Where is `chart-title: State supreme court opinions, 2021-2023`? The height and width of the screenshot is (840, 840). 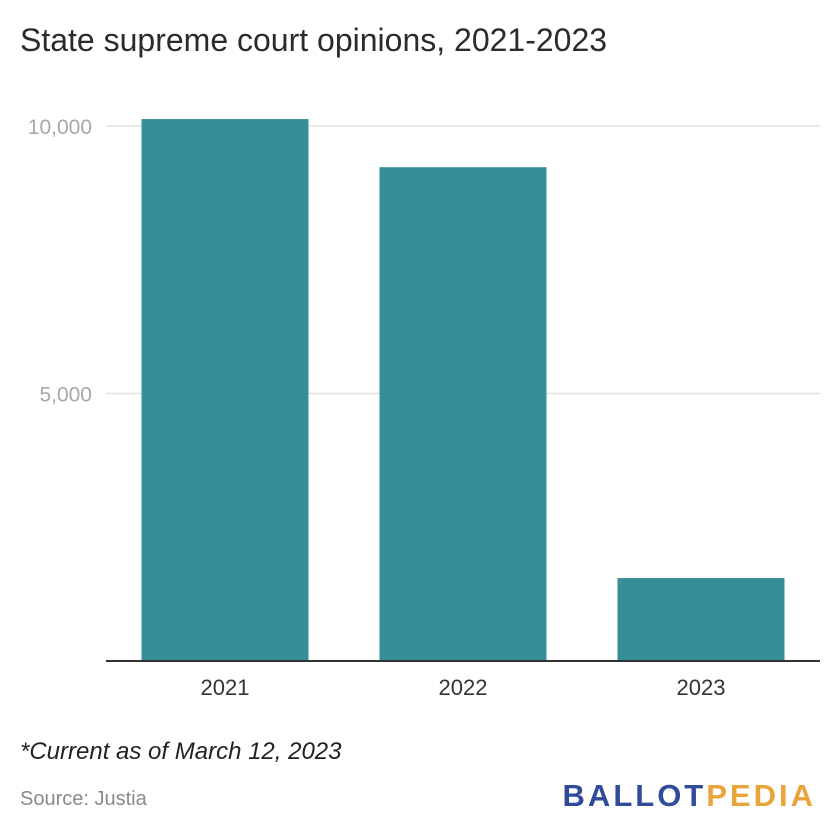 chart-title: State supreme court opinions, 2021-2023 is located at coordinates (314, 40).